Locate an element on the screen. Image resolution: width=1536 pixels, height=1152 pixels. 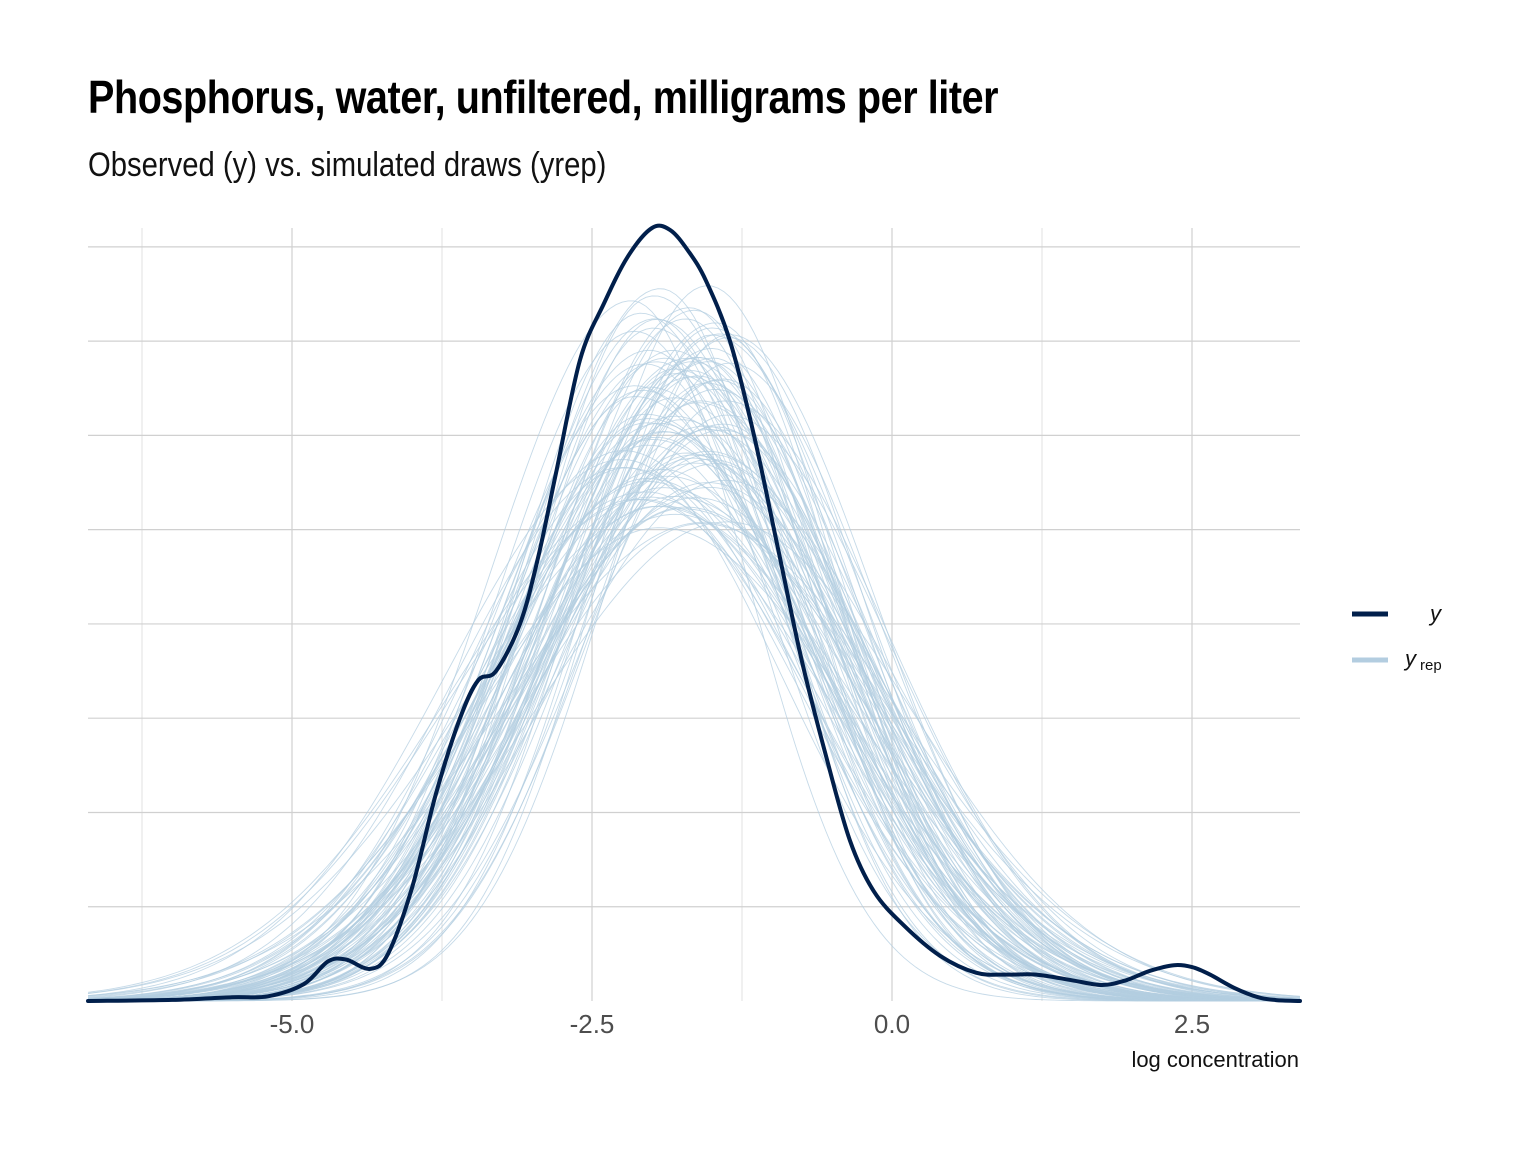
legend-yrep-label: y is located at coordinates (1410, 658).